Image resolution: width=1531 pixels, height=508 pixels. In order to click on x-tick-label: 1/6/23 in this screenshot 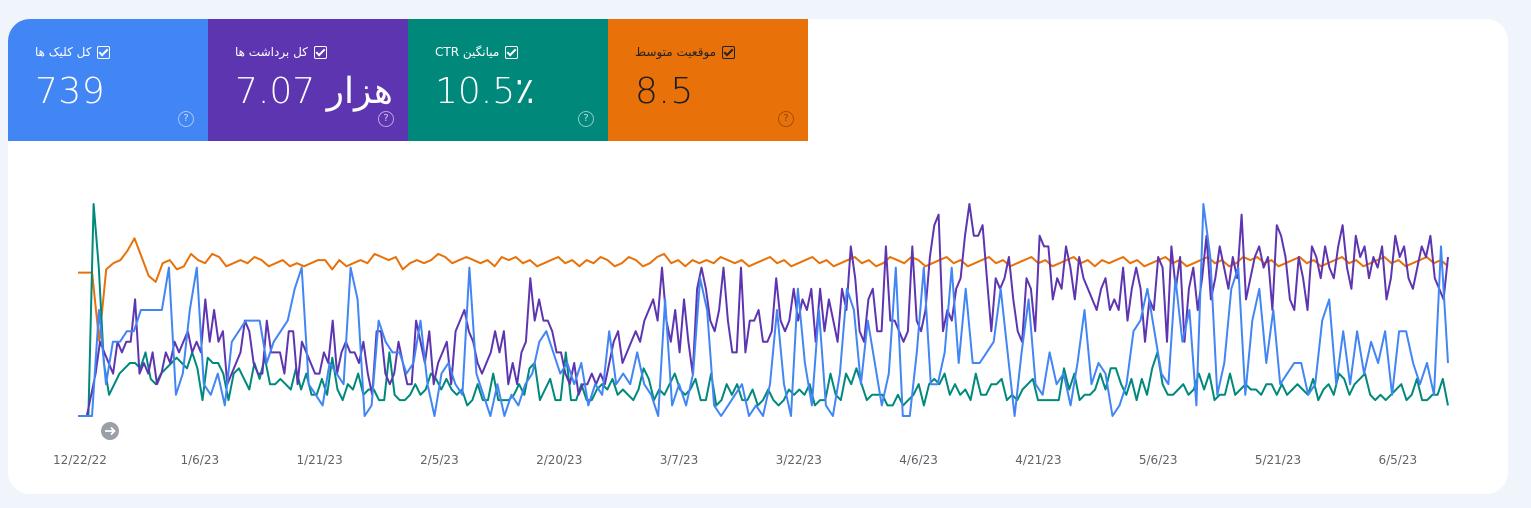, I will do `click(199, 460)`.